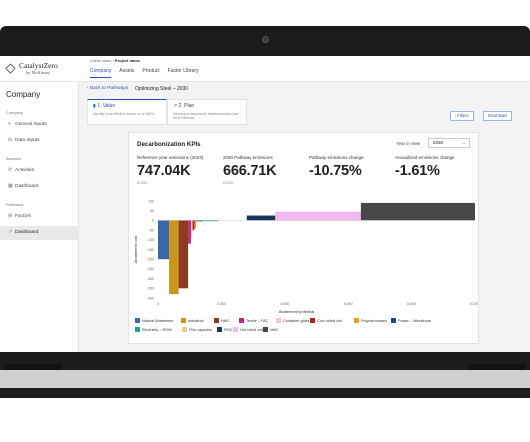 This screenshot has height=442, width=530. I want to click on chevron-down-icon: ⌄, so click(464, 142).